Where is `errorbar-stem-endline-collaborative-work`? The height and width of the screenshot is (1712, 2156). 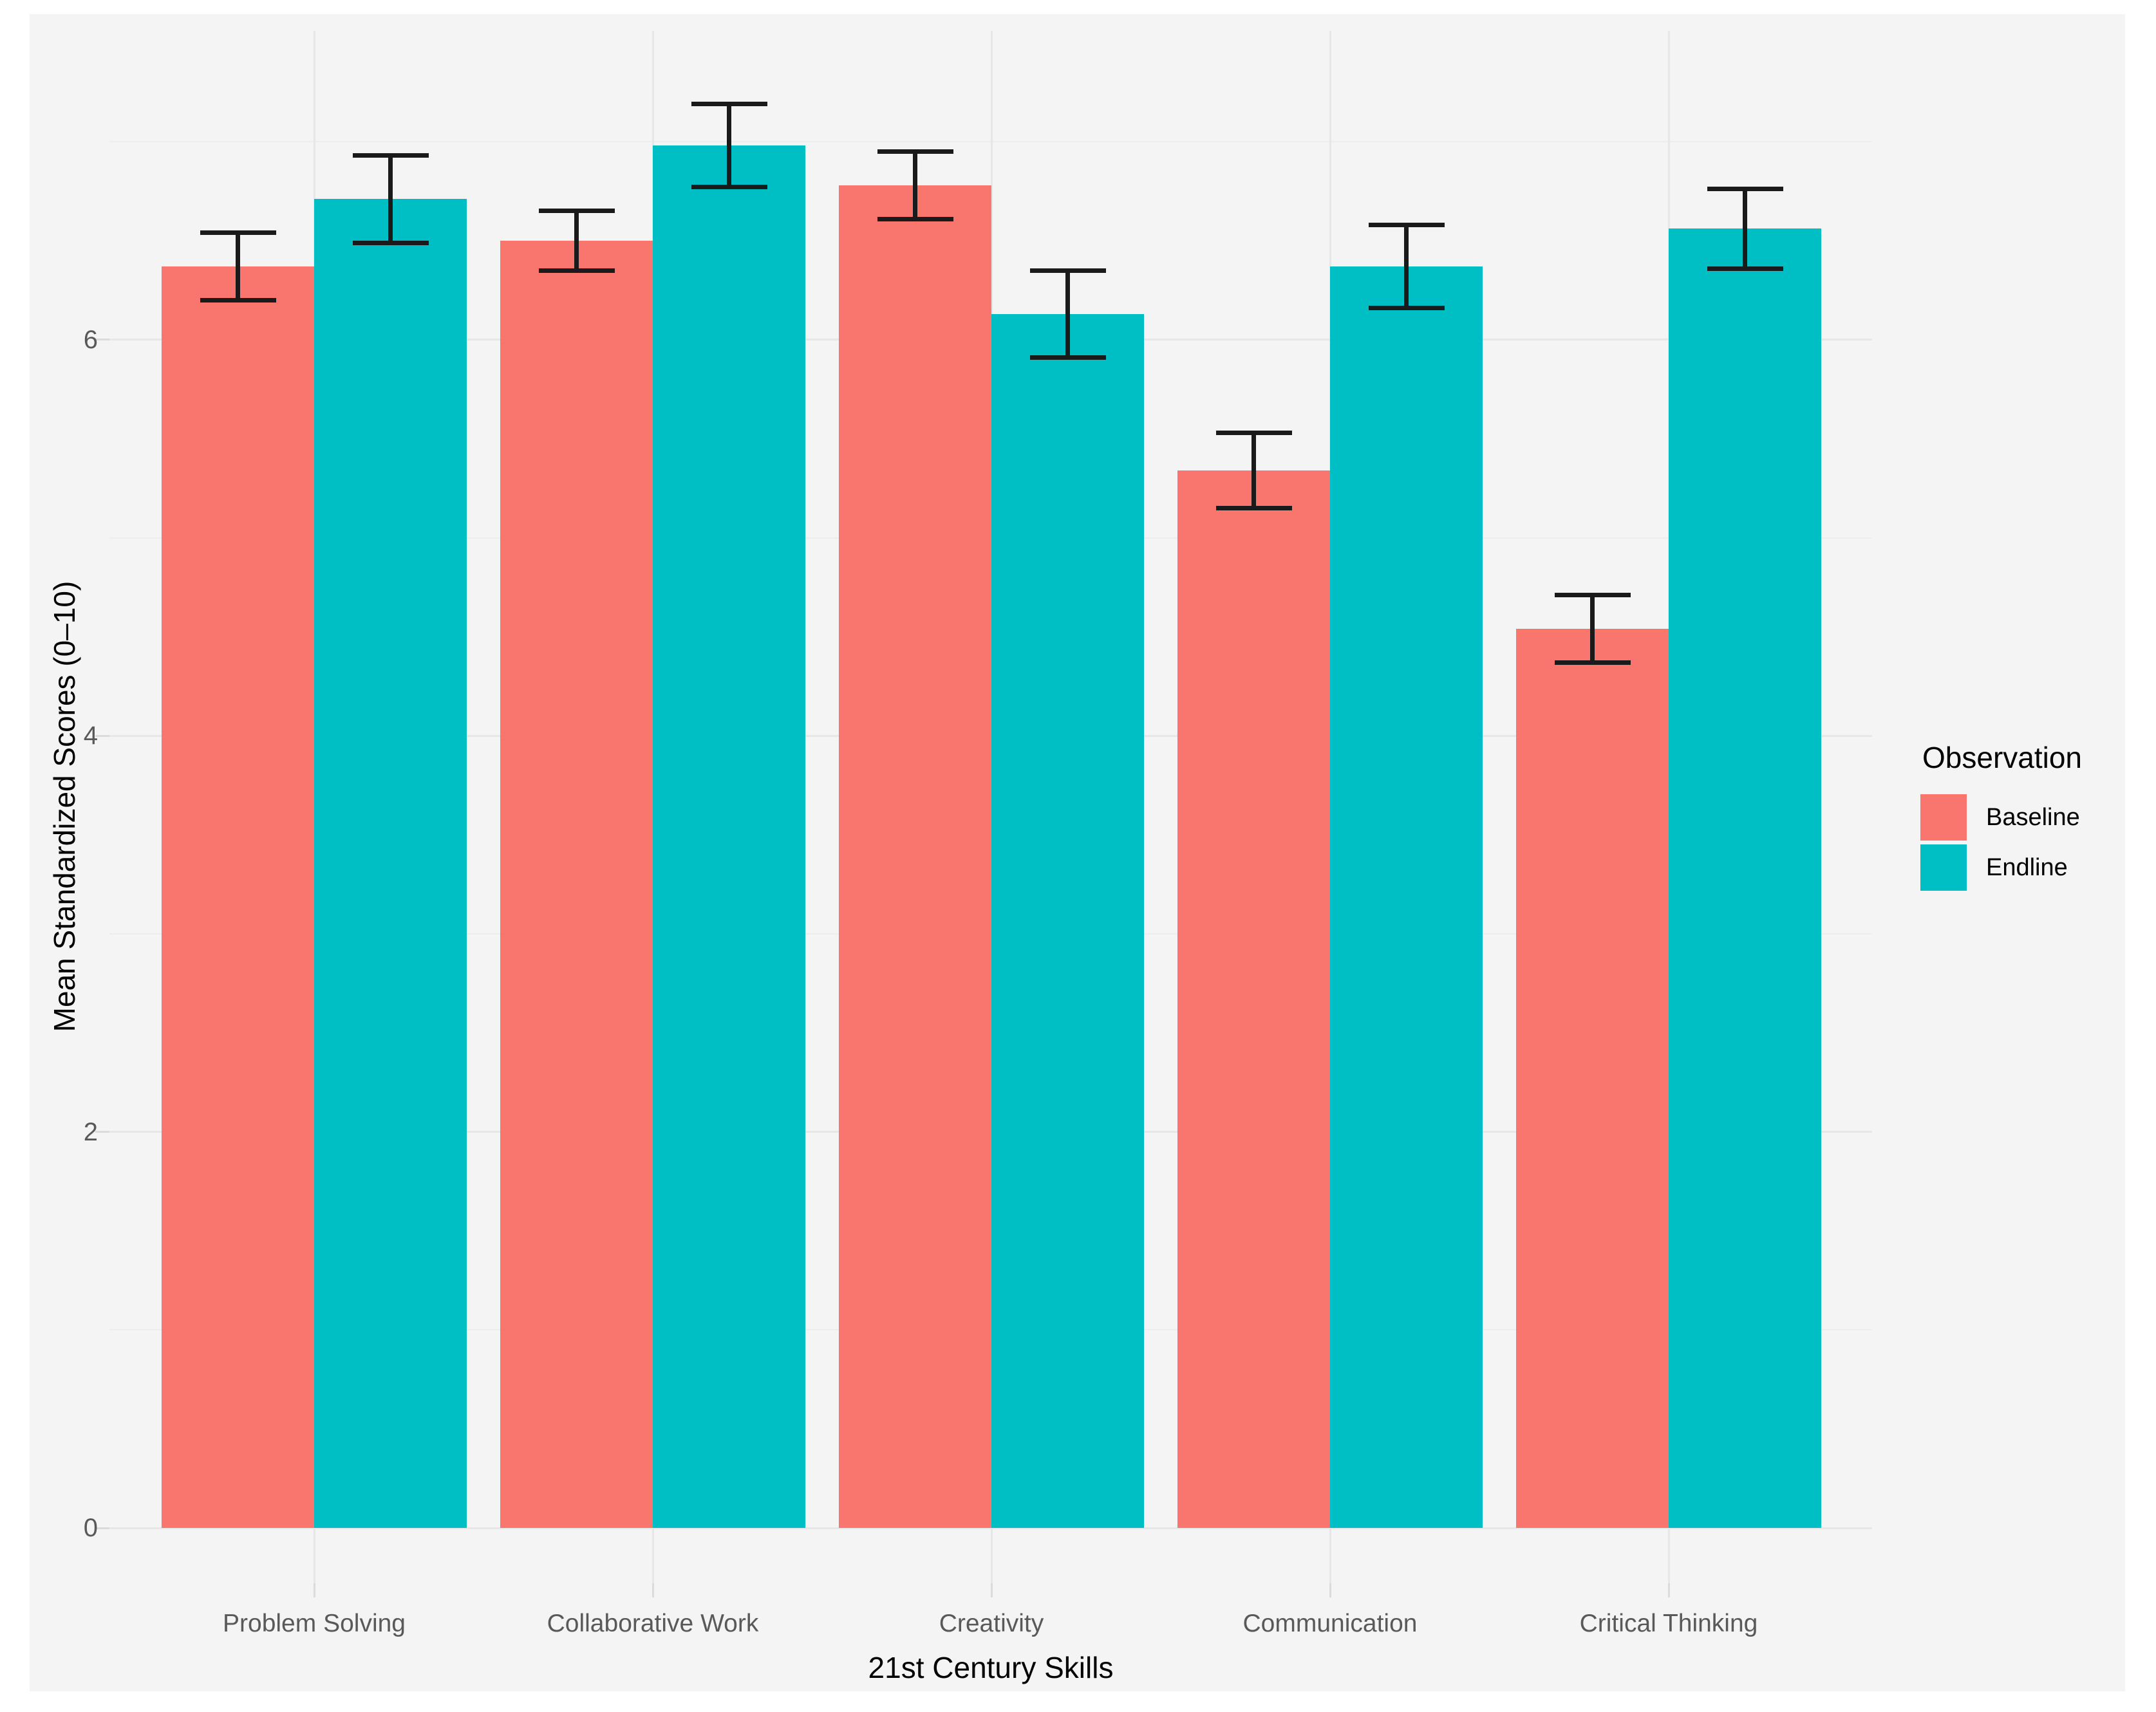
errorbar-stem-endline-collaborative-work is located at coordinates (729, 145).